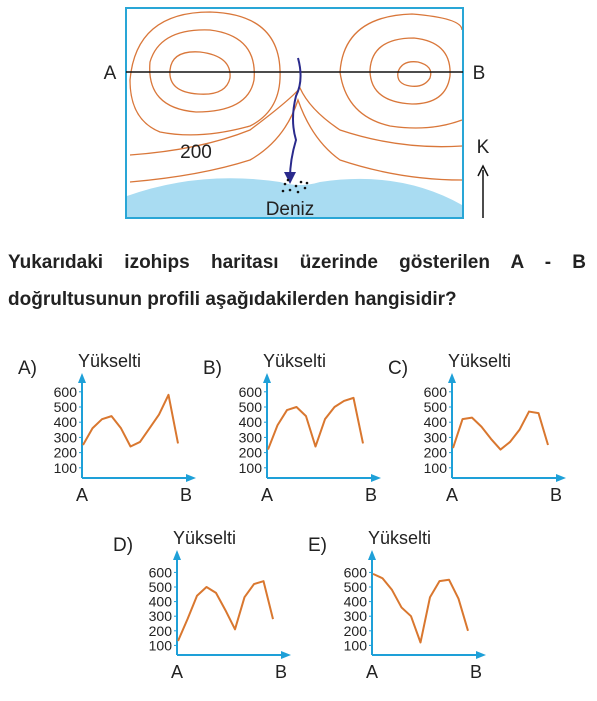 Image resolution: width=597 pixels, height=701 pixels. I want to click on option-label: C), so click(398, 368).